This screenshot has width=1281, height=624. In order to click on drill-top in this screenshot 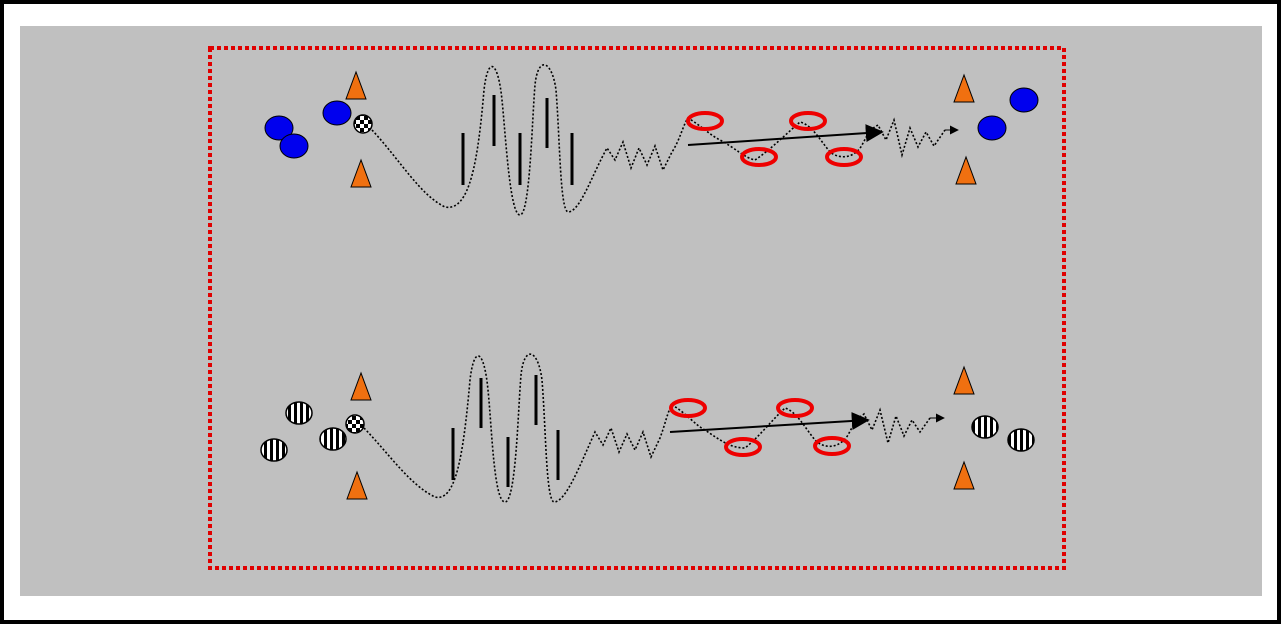, I will do `click(651, 140)`.